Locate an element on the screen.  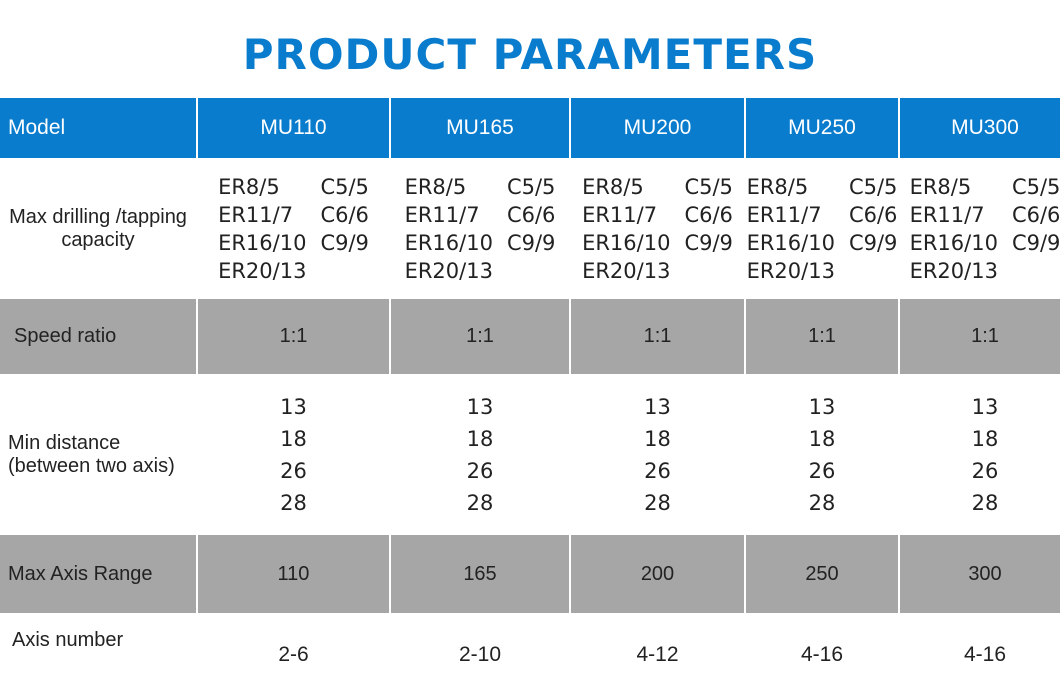
max-axis-range-value: 165 is located at coordinates (480, 574).